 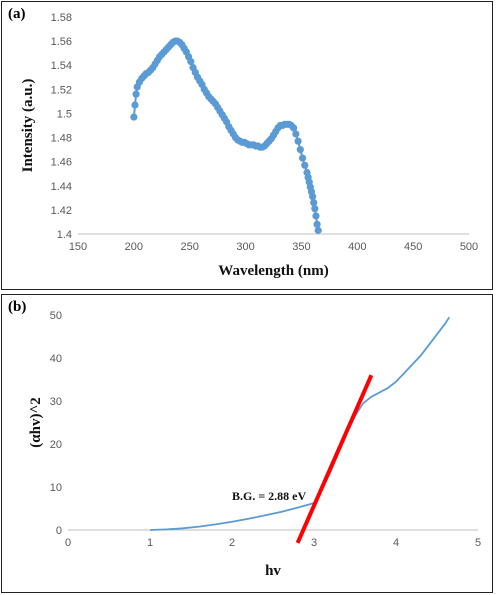 What do you see at coordinates (273, 571) in the screenshot?
I see `x-axis-title: hv` at bounding box center [273, 571].